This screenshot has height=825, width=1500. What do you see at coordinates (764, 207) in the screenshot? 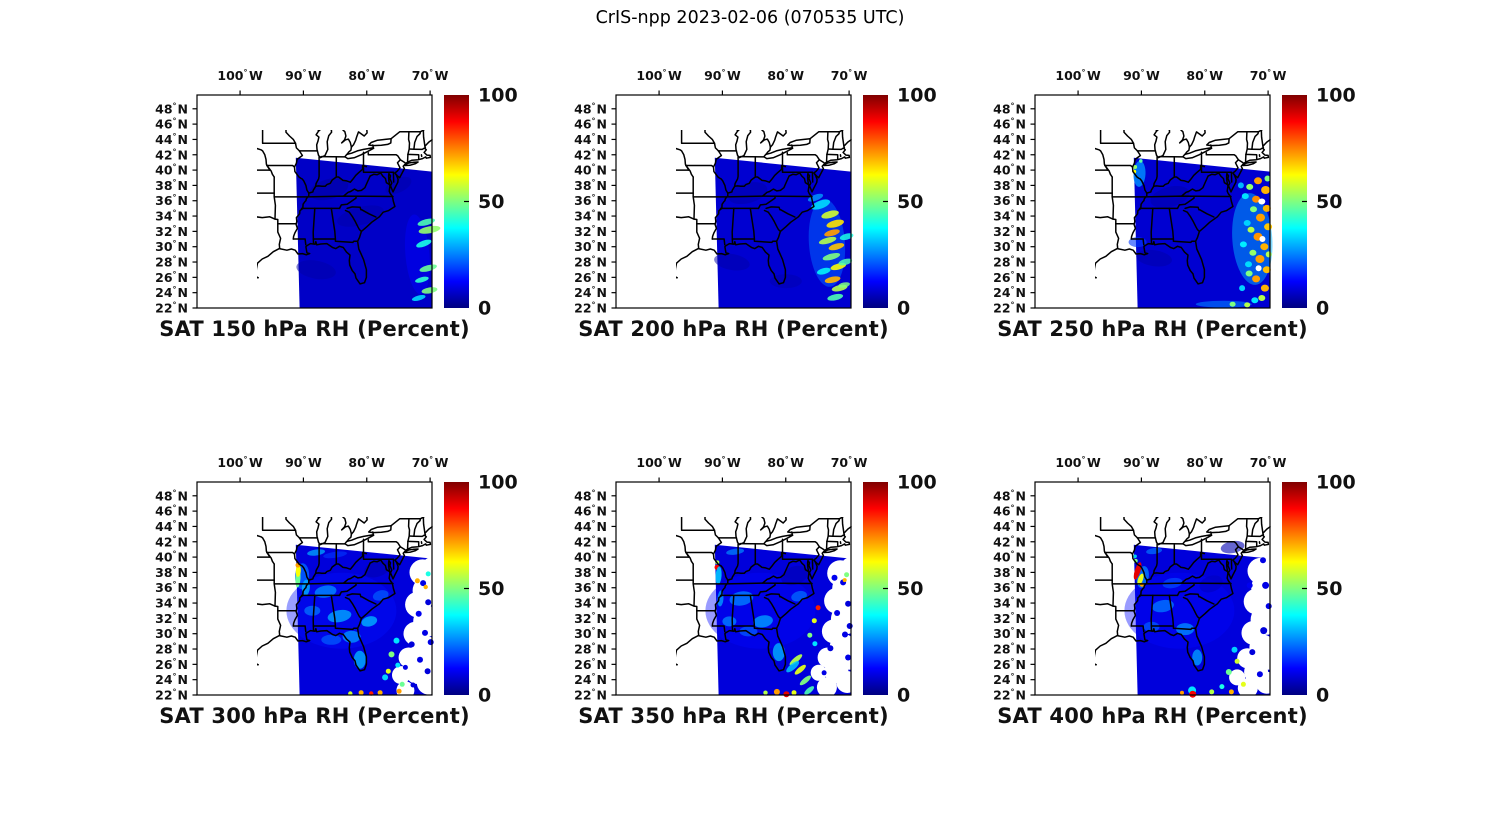
I see `basemap` at bounding box center [764, 207].